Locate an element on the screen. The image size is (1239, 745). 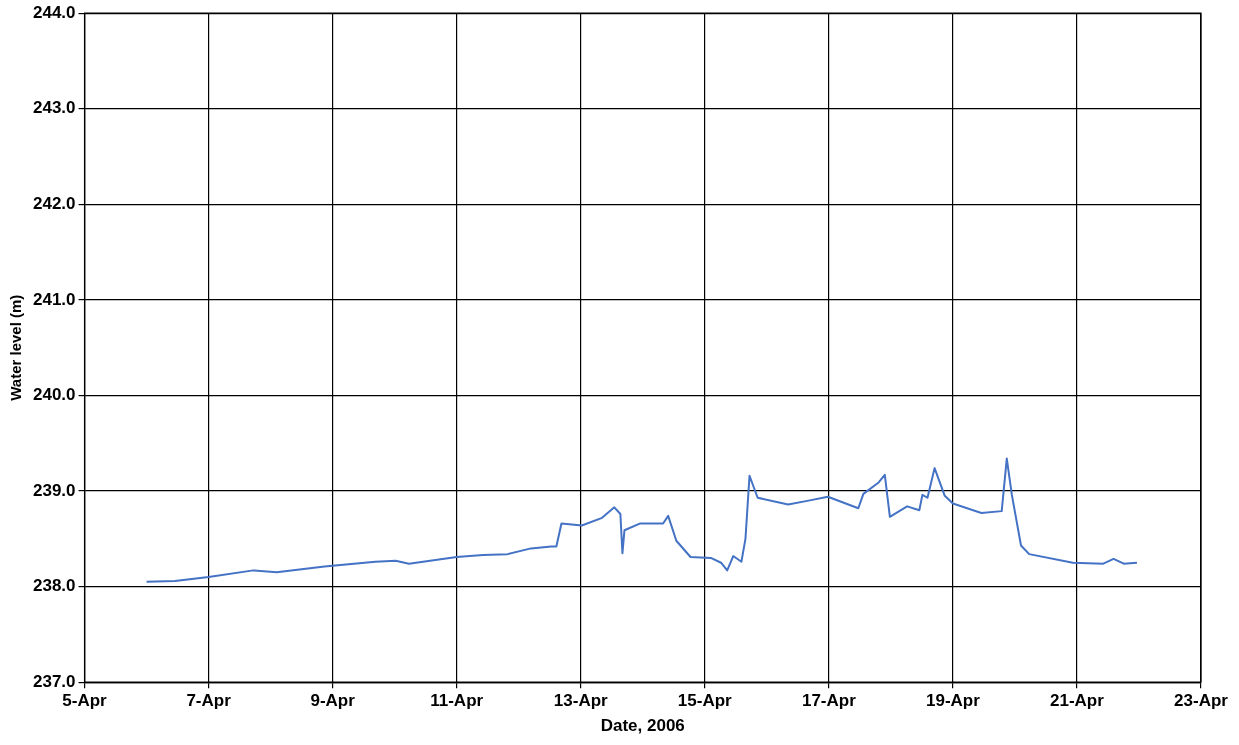
y-tick-label: 241.0 is located at coordinates (54, 299).